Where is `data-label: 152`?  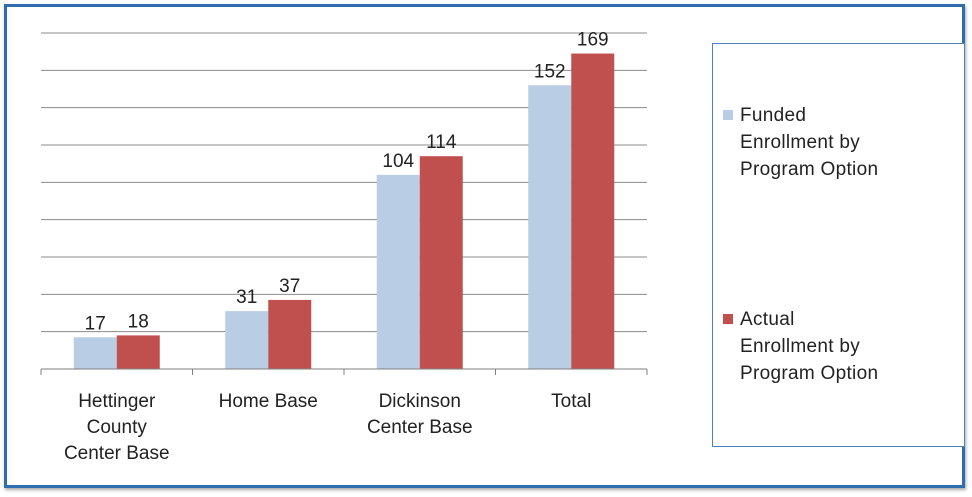
data-label: 152 is located at coordinates (550, 71).